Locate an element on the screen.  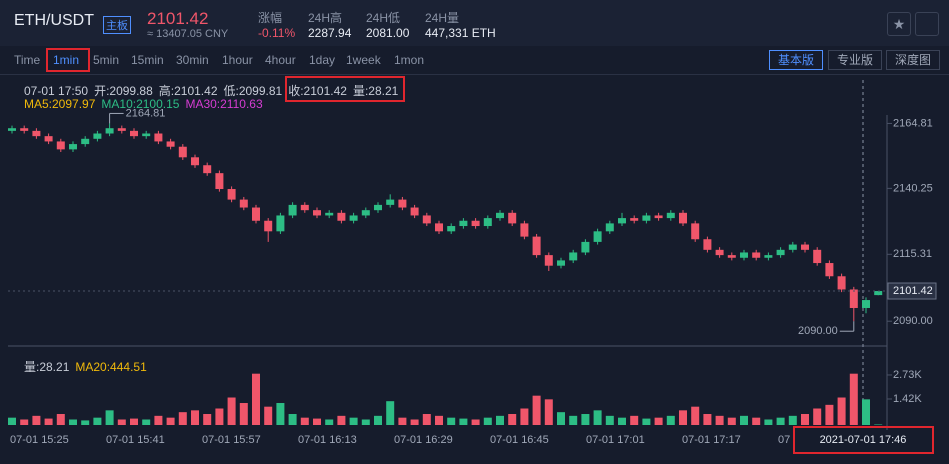
view-button: 专业版 is located at coordinates (855, 60).